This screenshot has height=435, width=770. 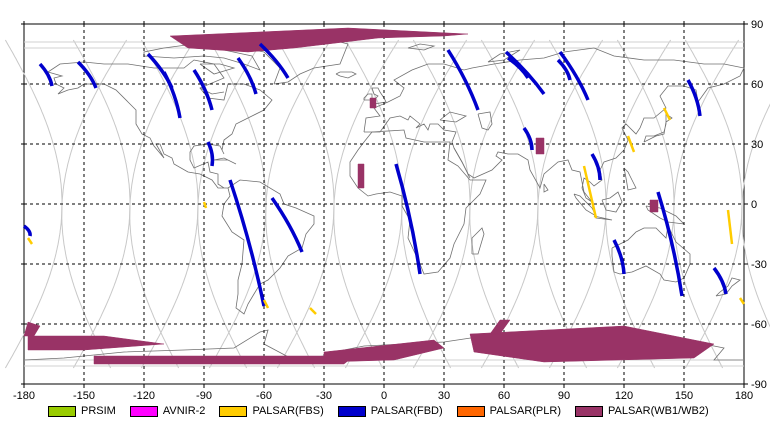 I want to click on y-tick-label: 90, so click(x=757, y=25).